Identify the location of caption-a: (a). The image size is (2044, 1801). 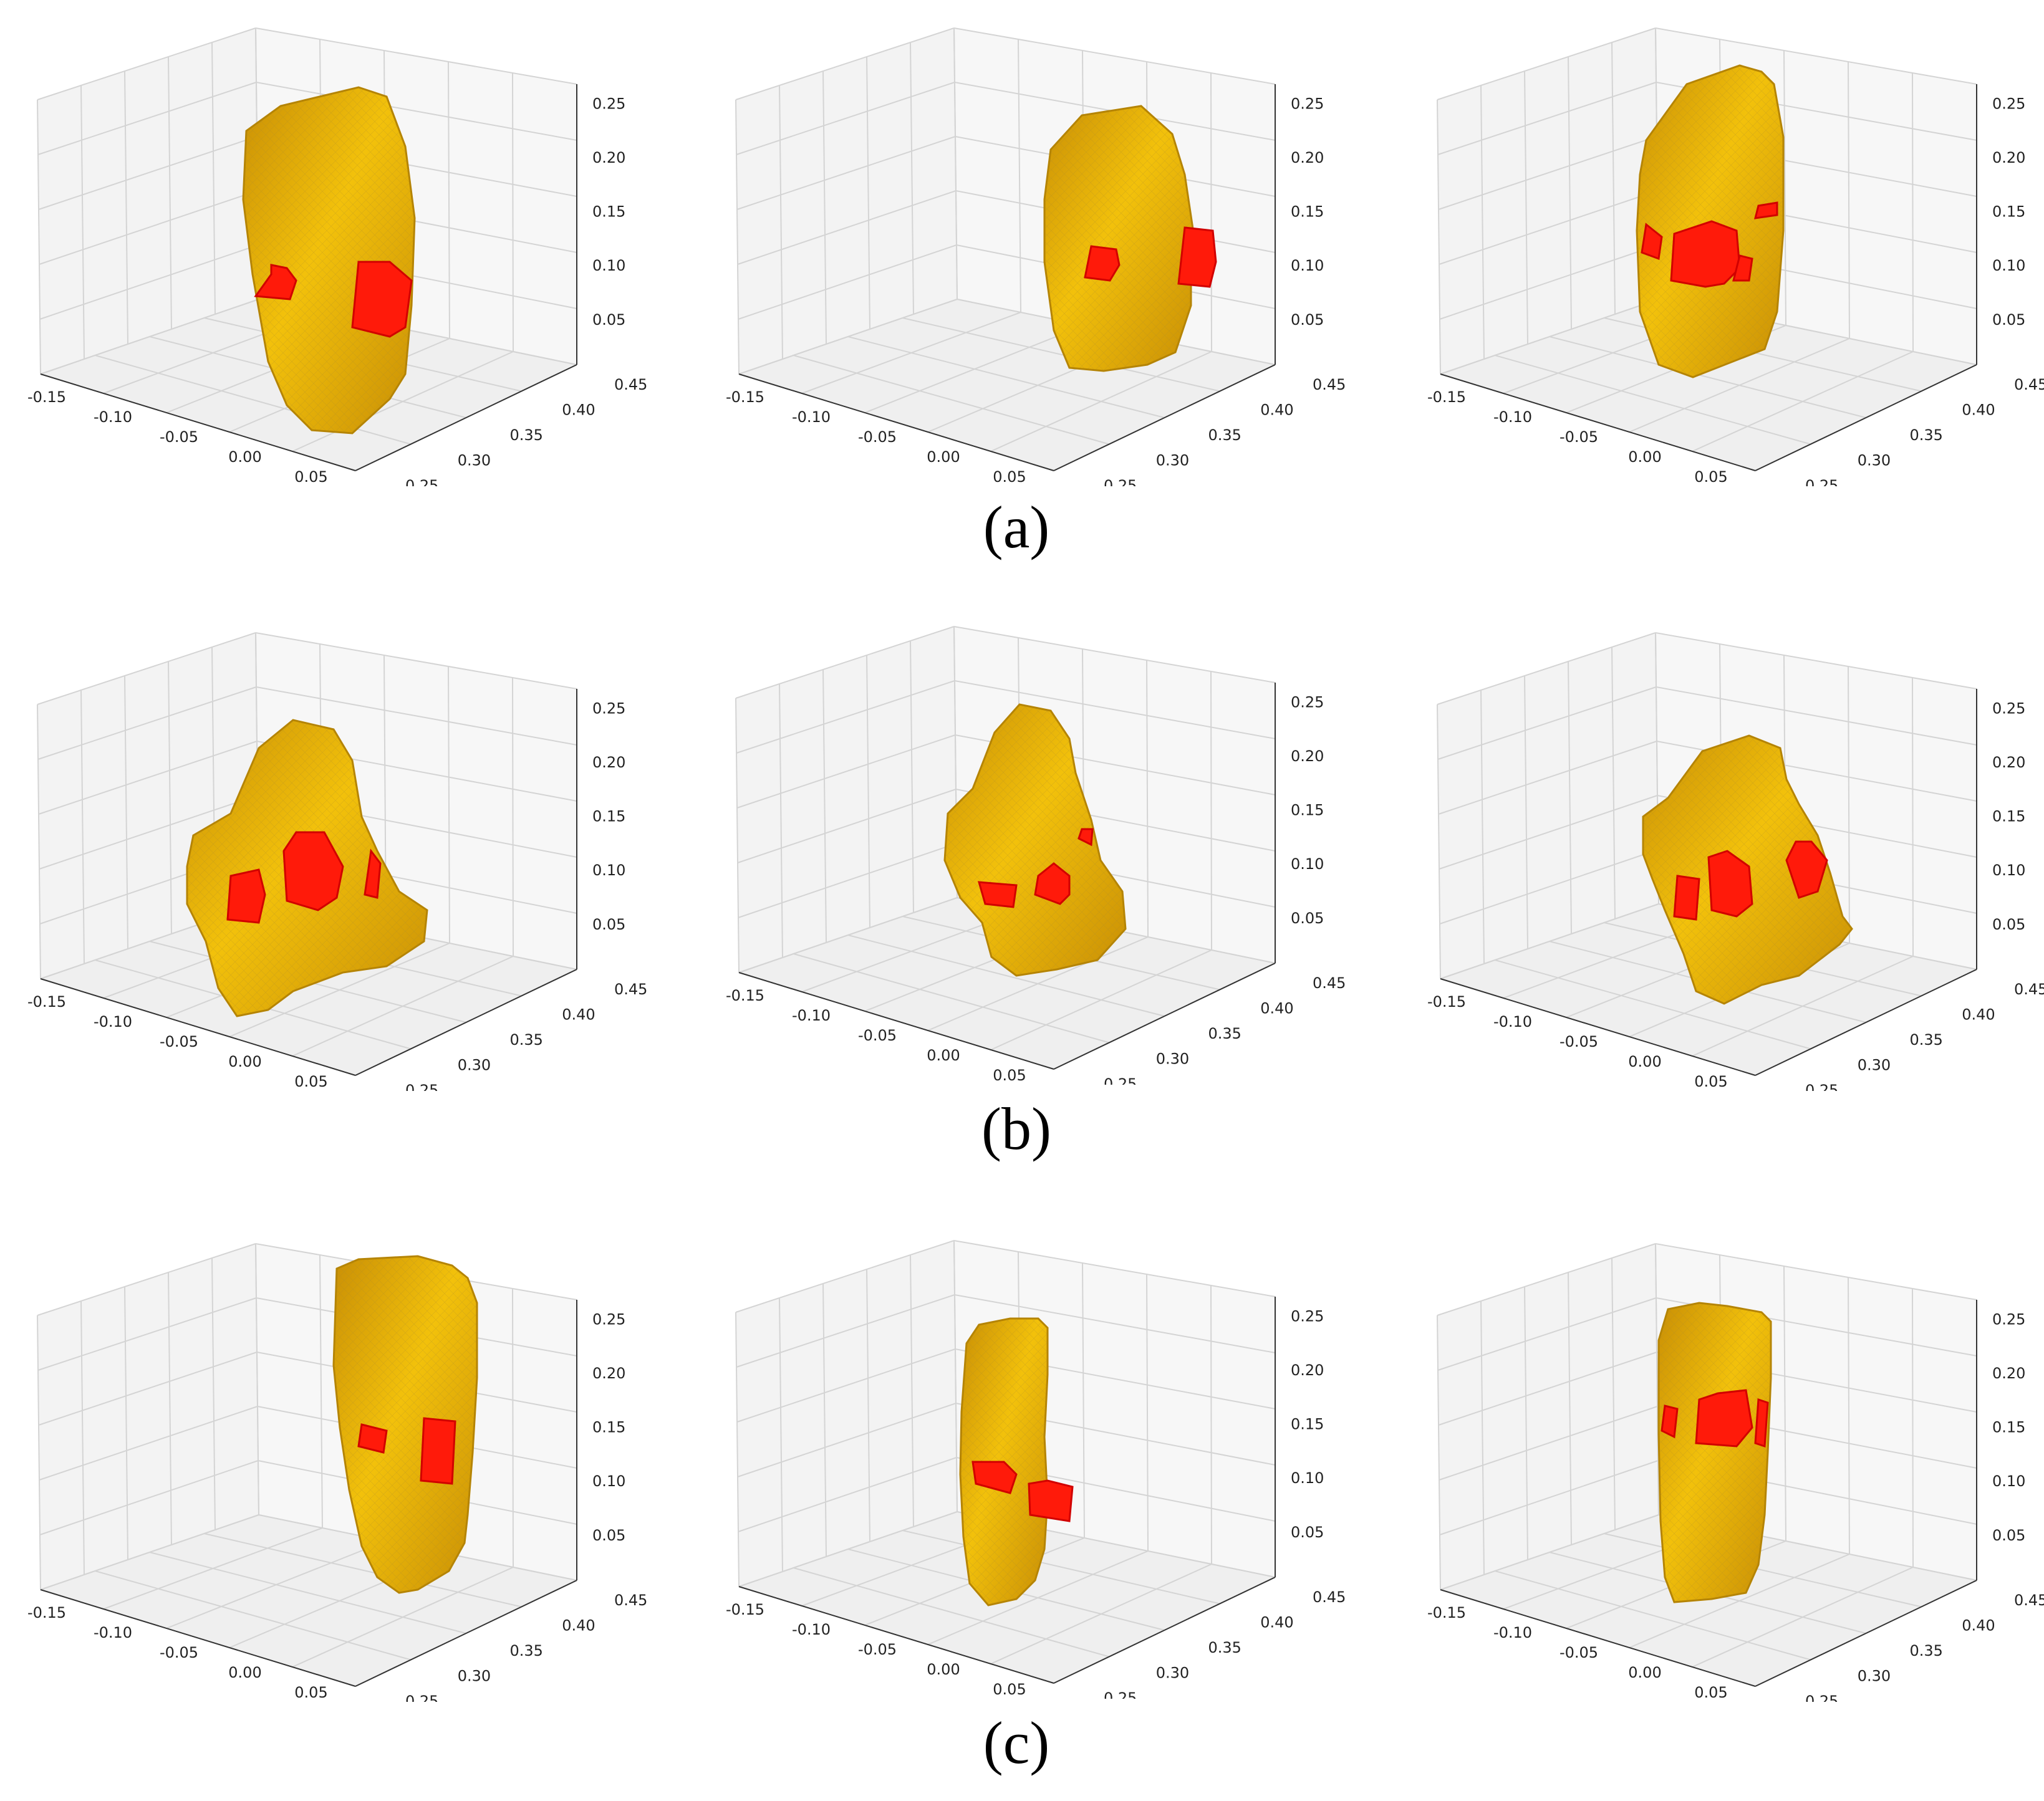
(1016, 527).